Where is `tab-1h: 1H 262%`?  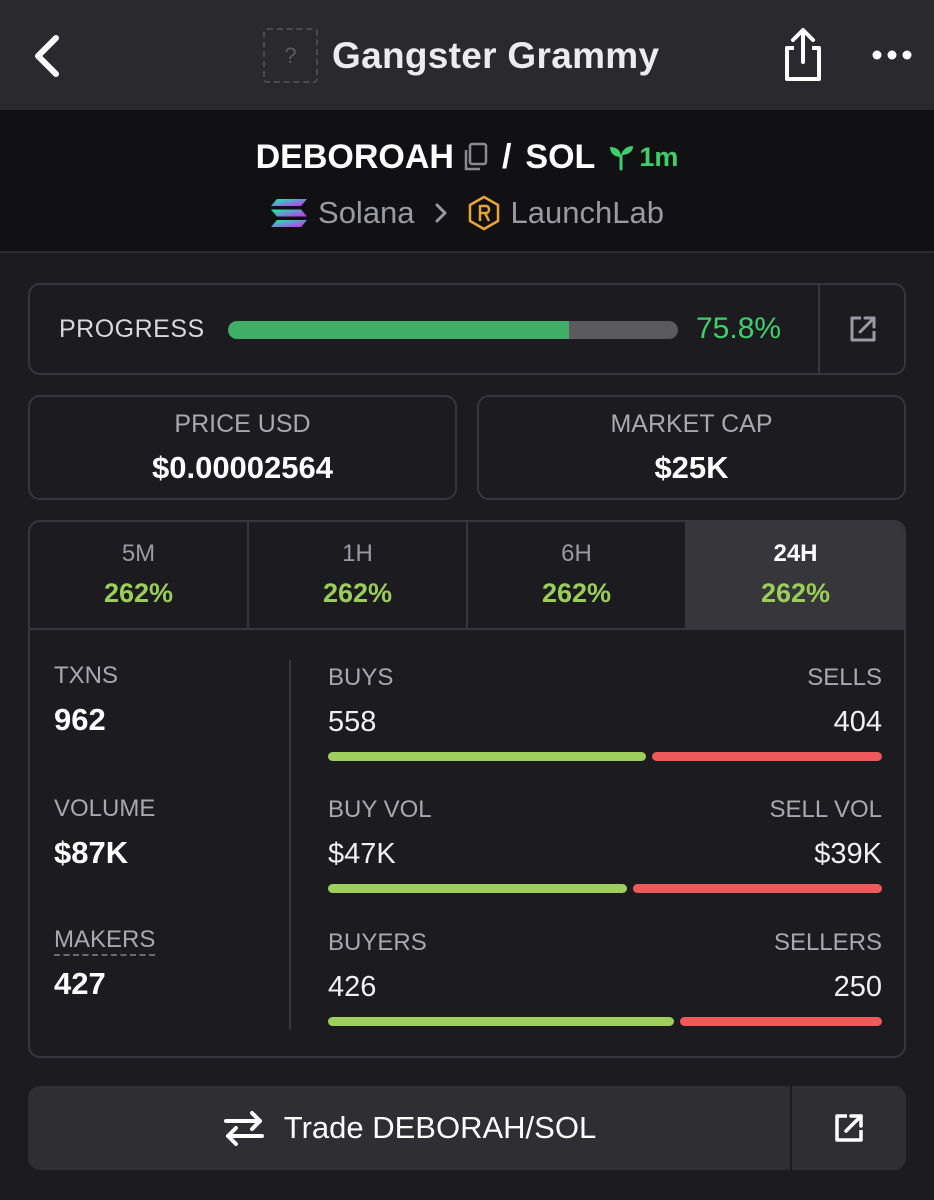 tab-1h: 1H 262% is located at coordinates (358, 575).